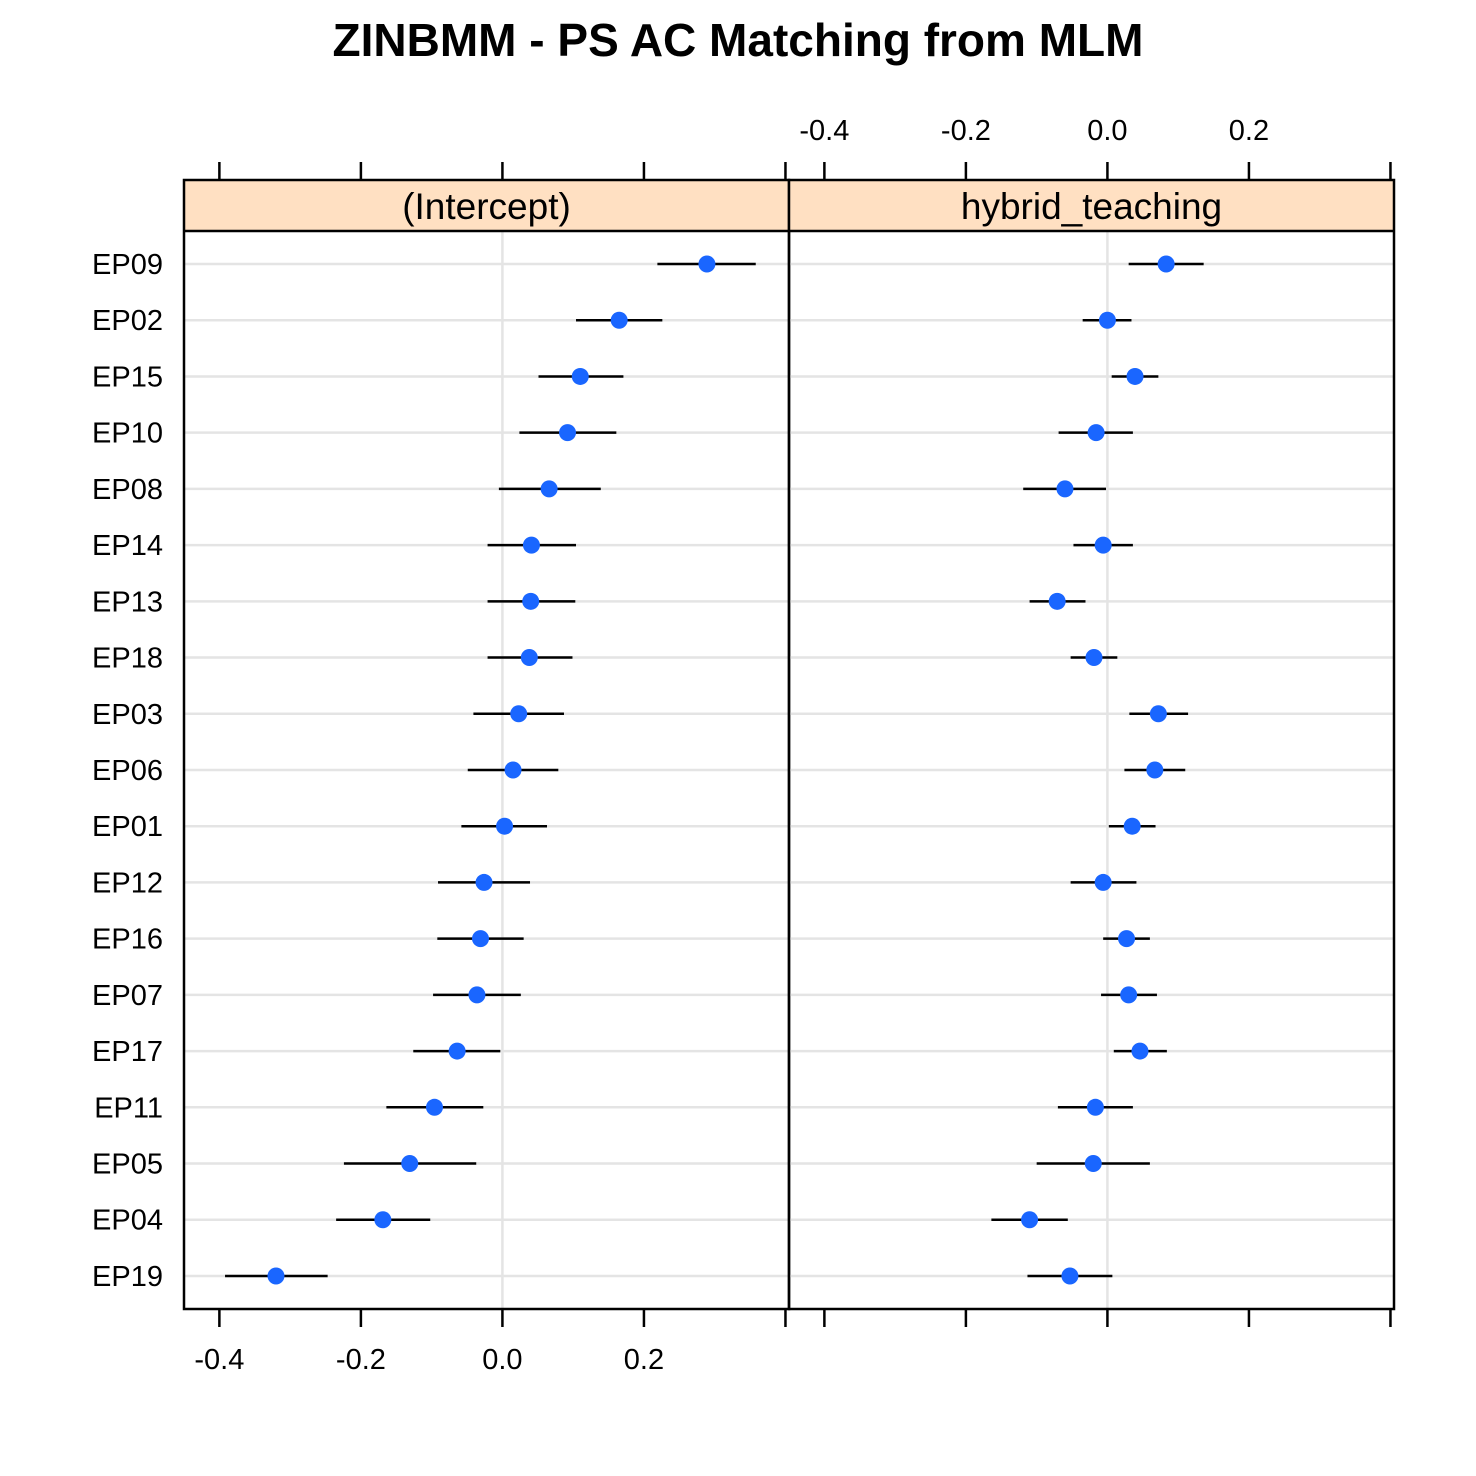 This screenshot has width=1476, height=1476. Describe the element at coordinates (127, 940) in the screenshot. I see `row-label: EP16` at that location.